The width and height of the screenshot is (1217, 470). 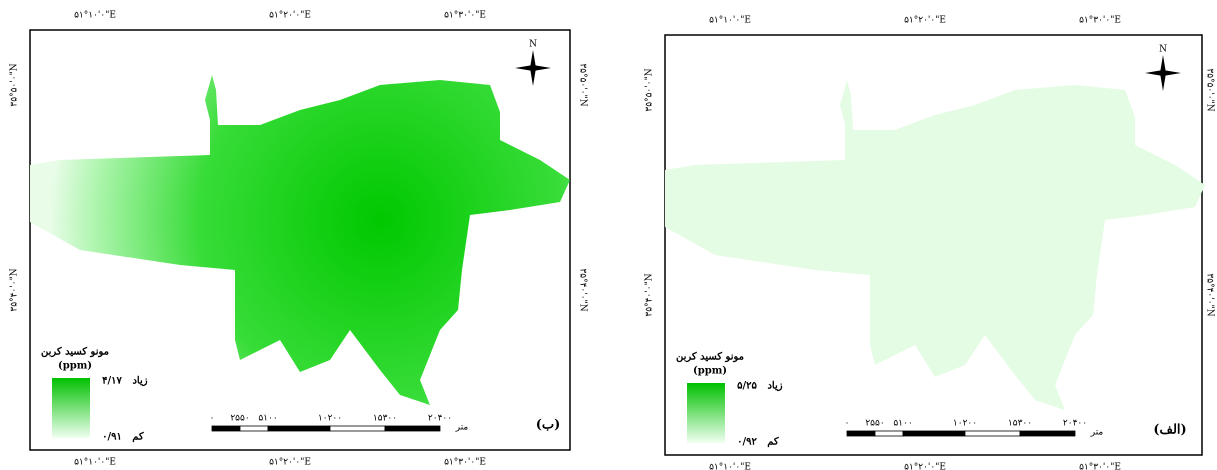 What do you see at coordinates (1169, 430) in the screenshot?
I see `panel-label: (الف)` at bounding box center [1169, 430].